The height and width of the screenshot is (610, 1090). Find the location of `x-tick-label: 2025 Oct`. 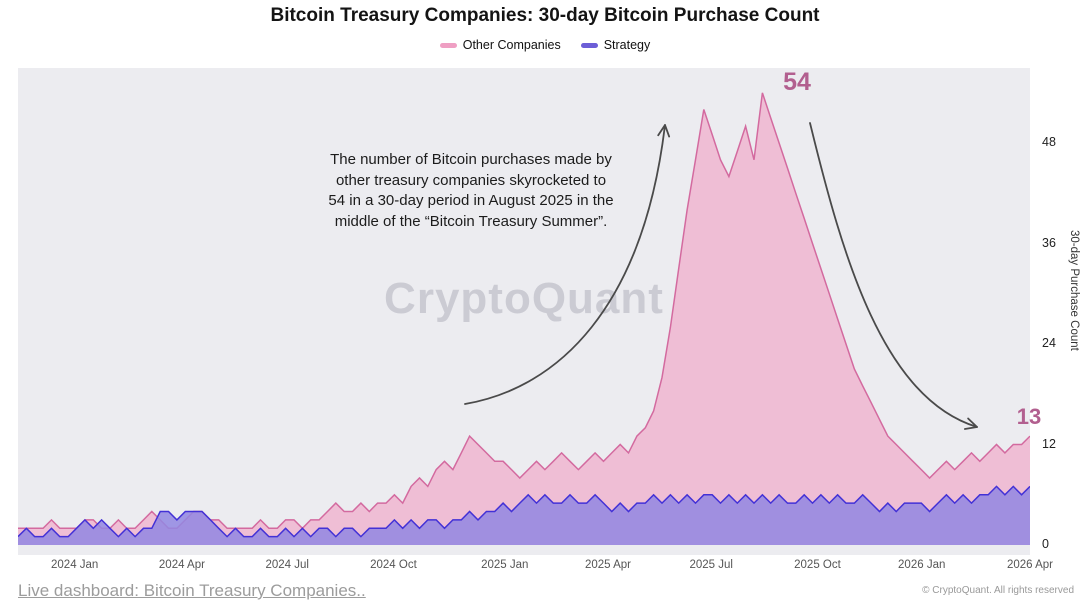

x-tick-label: 2025 Oct is located at coordinates (817, 565).